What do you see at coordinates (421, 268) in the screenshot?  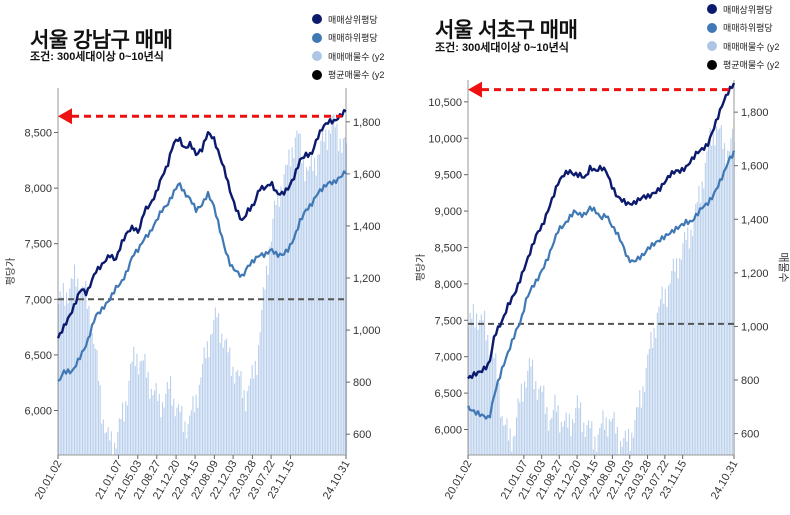 I see `y-axis-label: 평당가` at bounding box center [421, 268].